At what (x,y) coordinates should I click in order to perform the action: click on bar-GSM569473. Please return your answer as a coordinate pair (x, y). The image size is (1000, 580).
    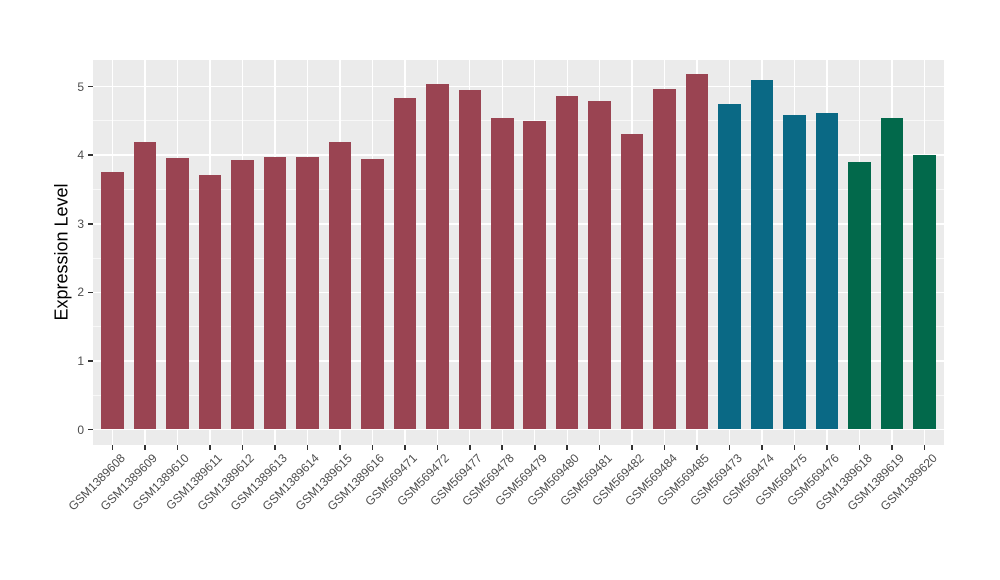
    Looking at the image, I should click on (729, 266).